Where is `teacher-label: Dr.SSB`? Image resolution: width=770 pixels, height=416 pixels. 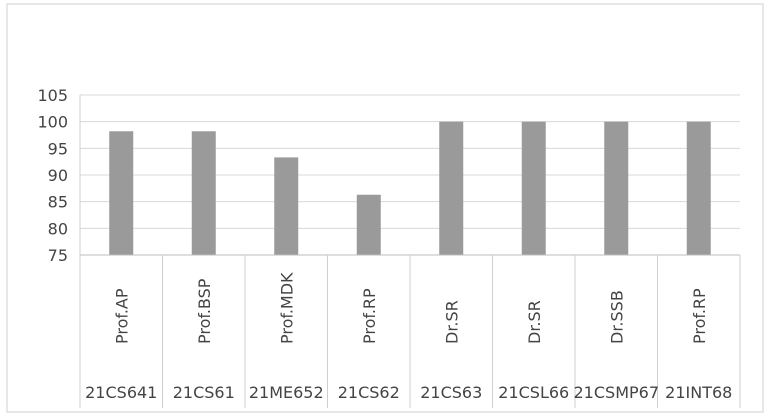
teacher-label: Dr.SSB is located at coordinates (616, 317).